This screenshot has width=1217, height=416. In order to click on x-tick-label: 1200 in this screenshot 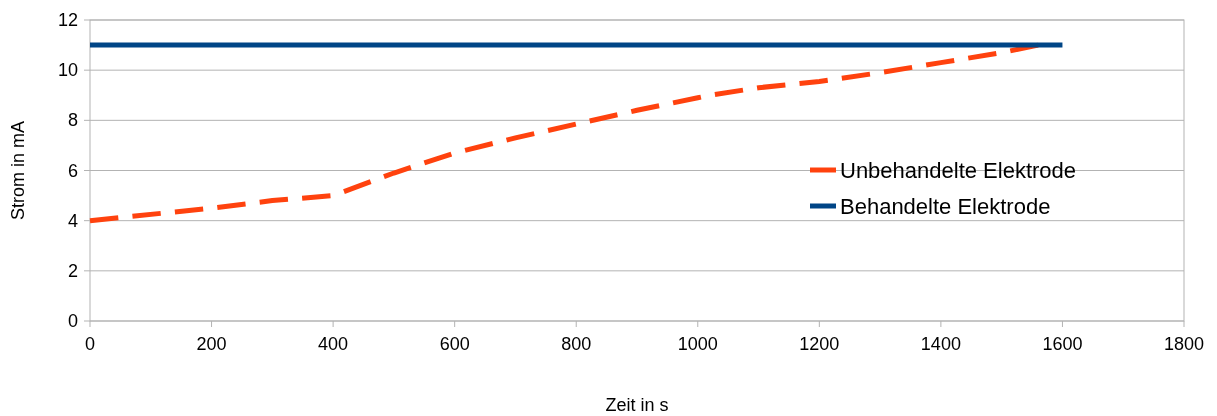, I will do `click(819, 344)`.